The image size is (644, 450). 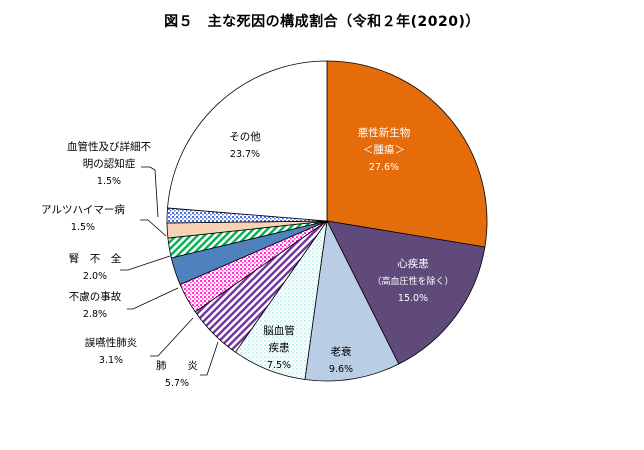 What do you see at coordinates (413, 263) in the screenshot?
I see `slice-label-line: 心疾患` at bounding box center [413, 263].